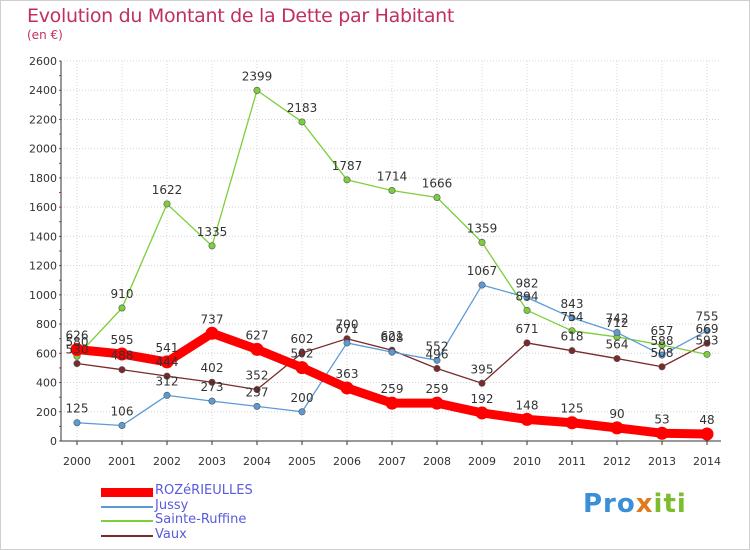 Image resolution: width=750 pixels, height=550 pixels. Describe the element at coordinates (482, 399) in the screenshot. I see `data-label: 192` at that location.